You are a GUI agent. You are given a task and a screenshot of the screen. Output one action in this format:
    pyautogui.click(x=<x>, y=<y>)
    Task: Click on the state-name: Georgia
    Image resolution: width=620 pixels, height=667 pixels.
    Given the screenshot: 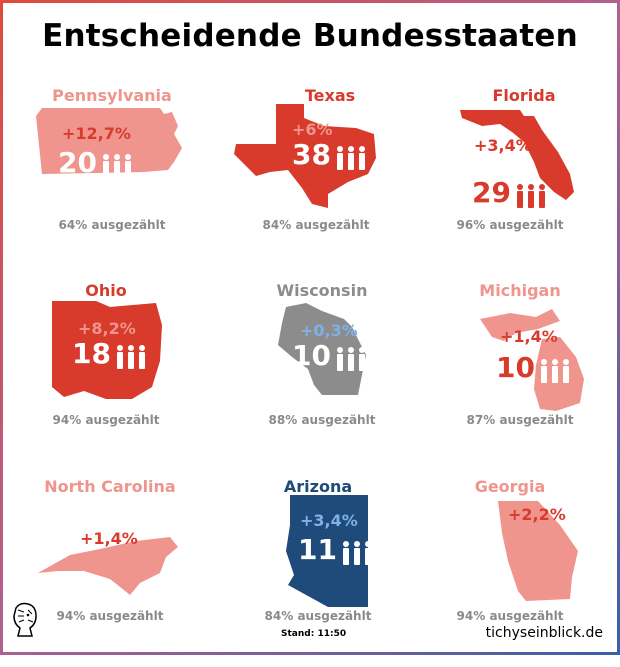 What is the action you would take?
    pyautogui.click(x=510, y=486)
    